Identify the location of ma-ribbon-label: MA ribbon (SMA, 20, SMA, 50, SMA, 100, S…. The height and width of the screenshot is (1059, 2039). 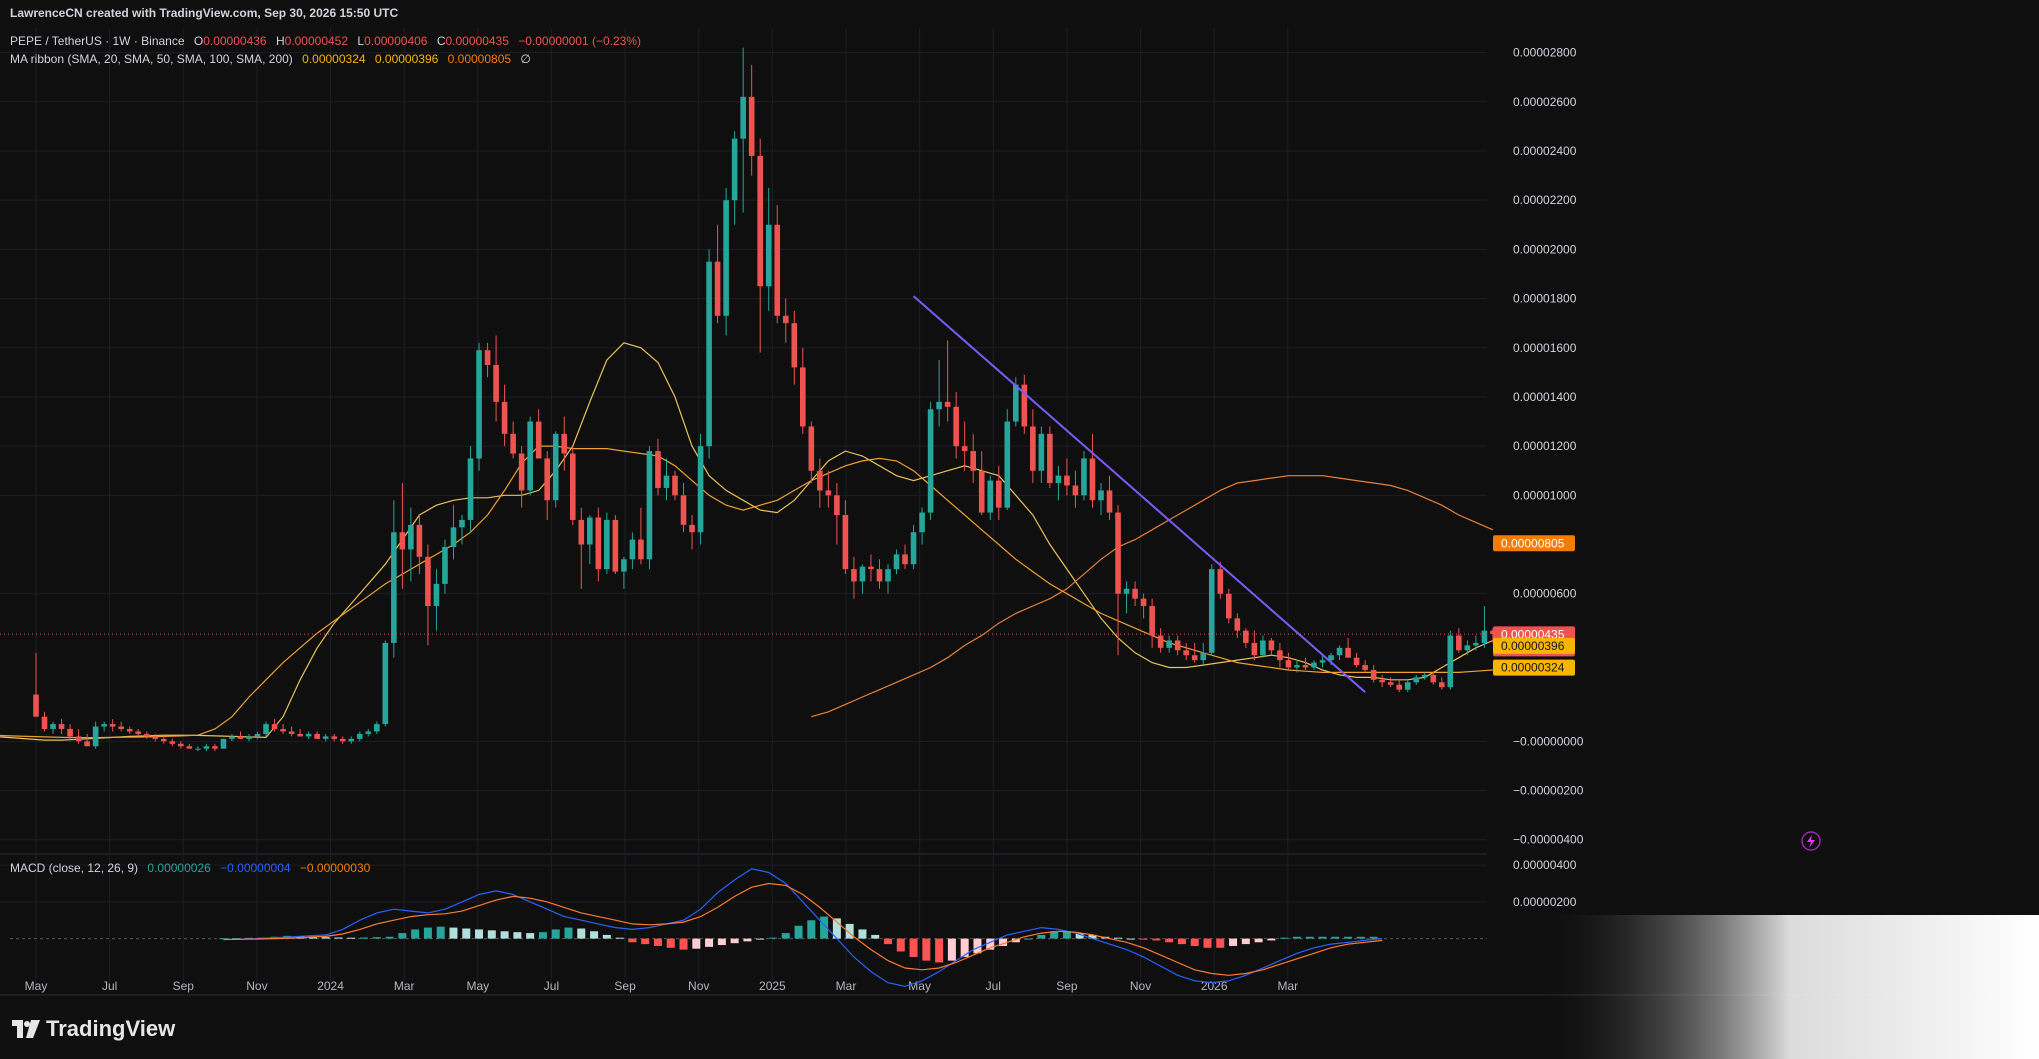
(151, 59).